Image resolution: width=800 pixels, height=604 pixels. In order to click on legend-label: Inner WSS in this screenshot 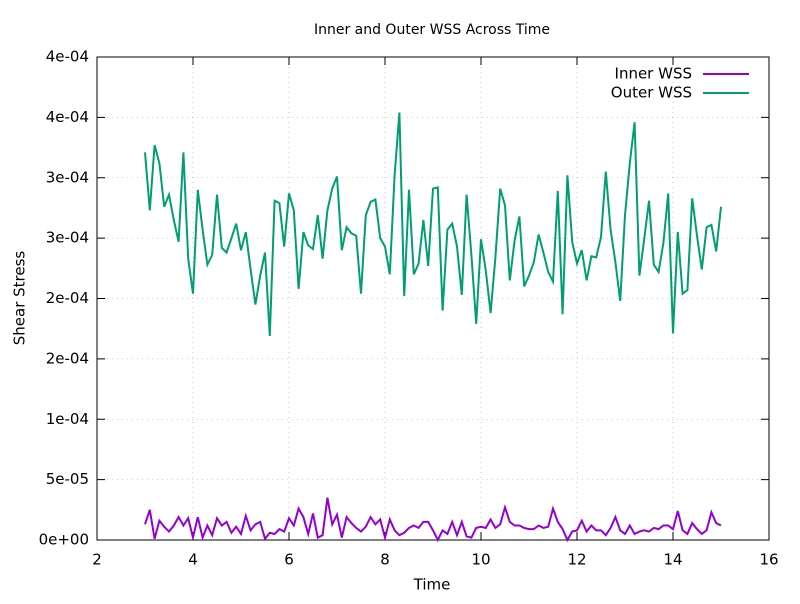, I will do `click(653, 74)`.